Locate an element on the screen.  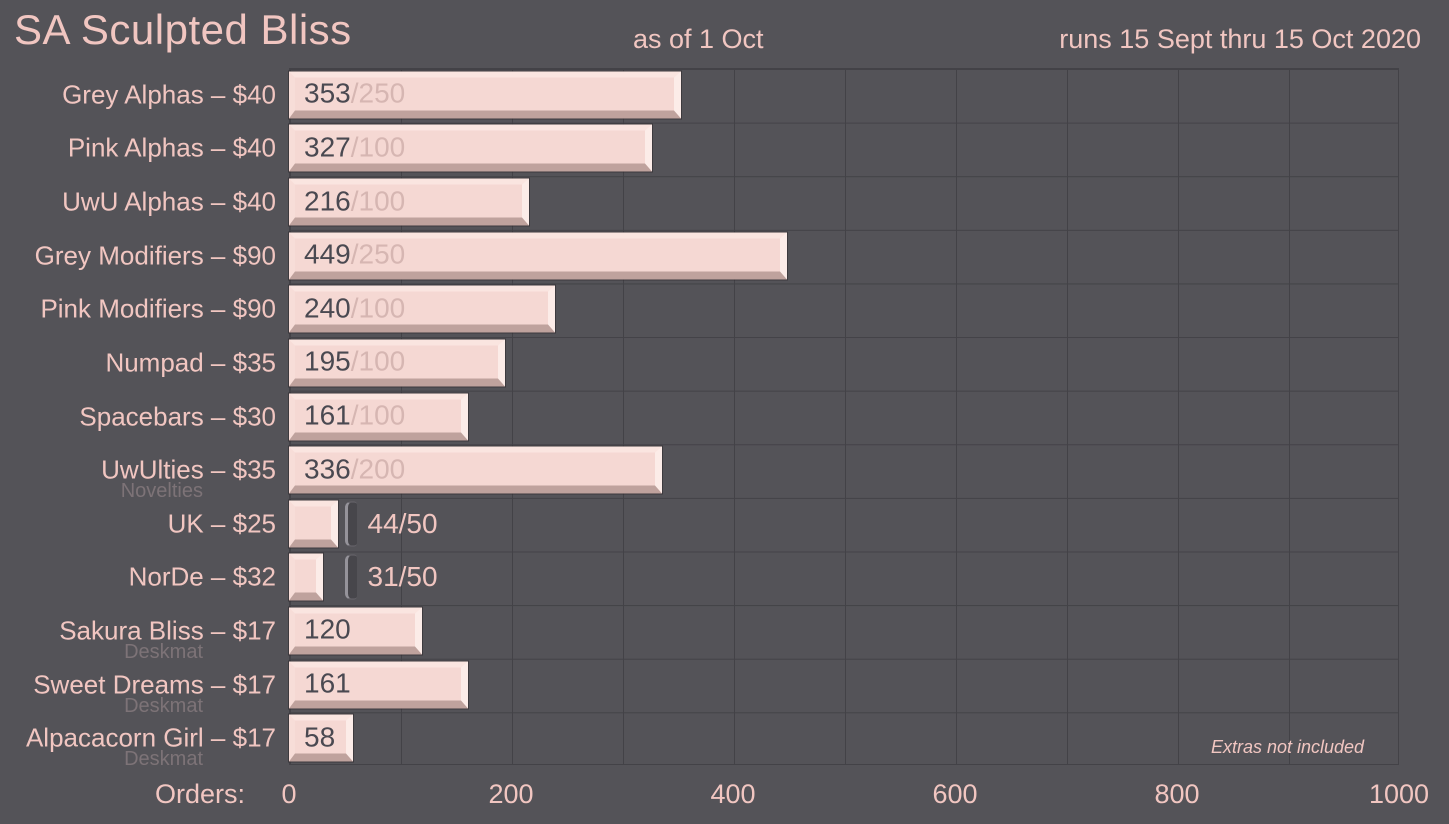
bar: 195/100 is located at coordinates (397, 363).